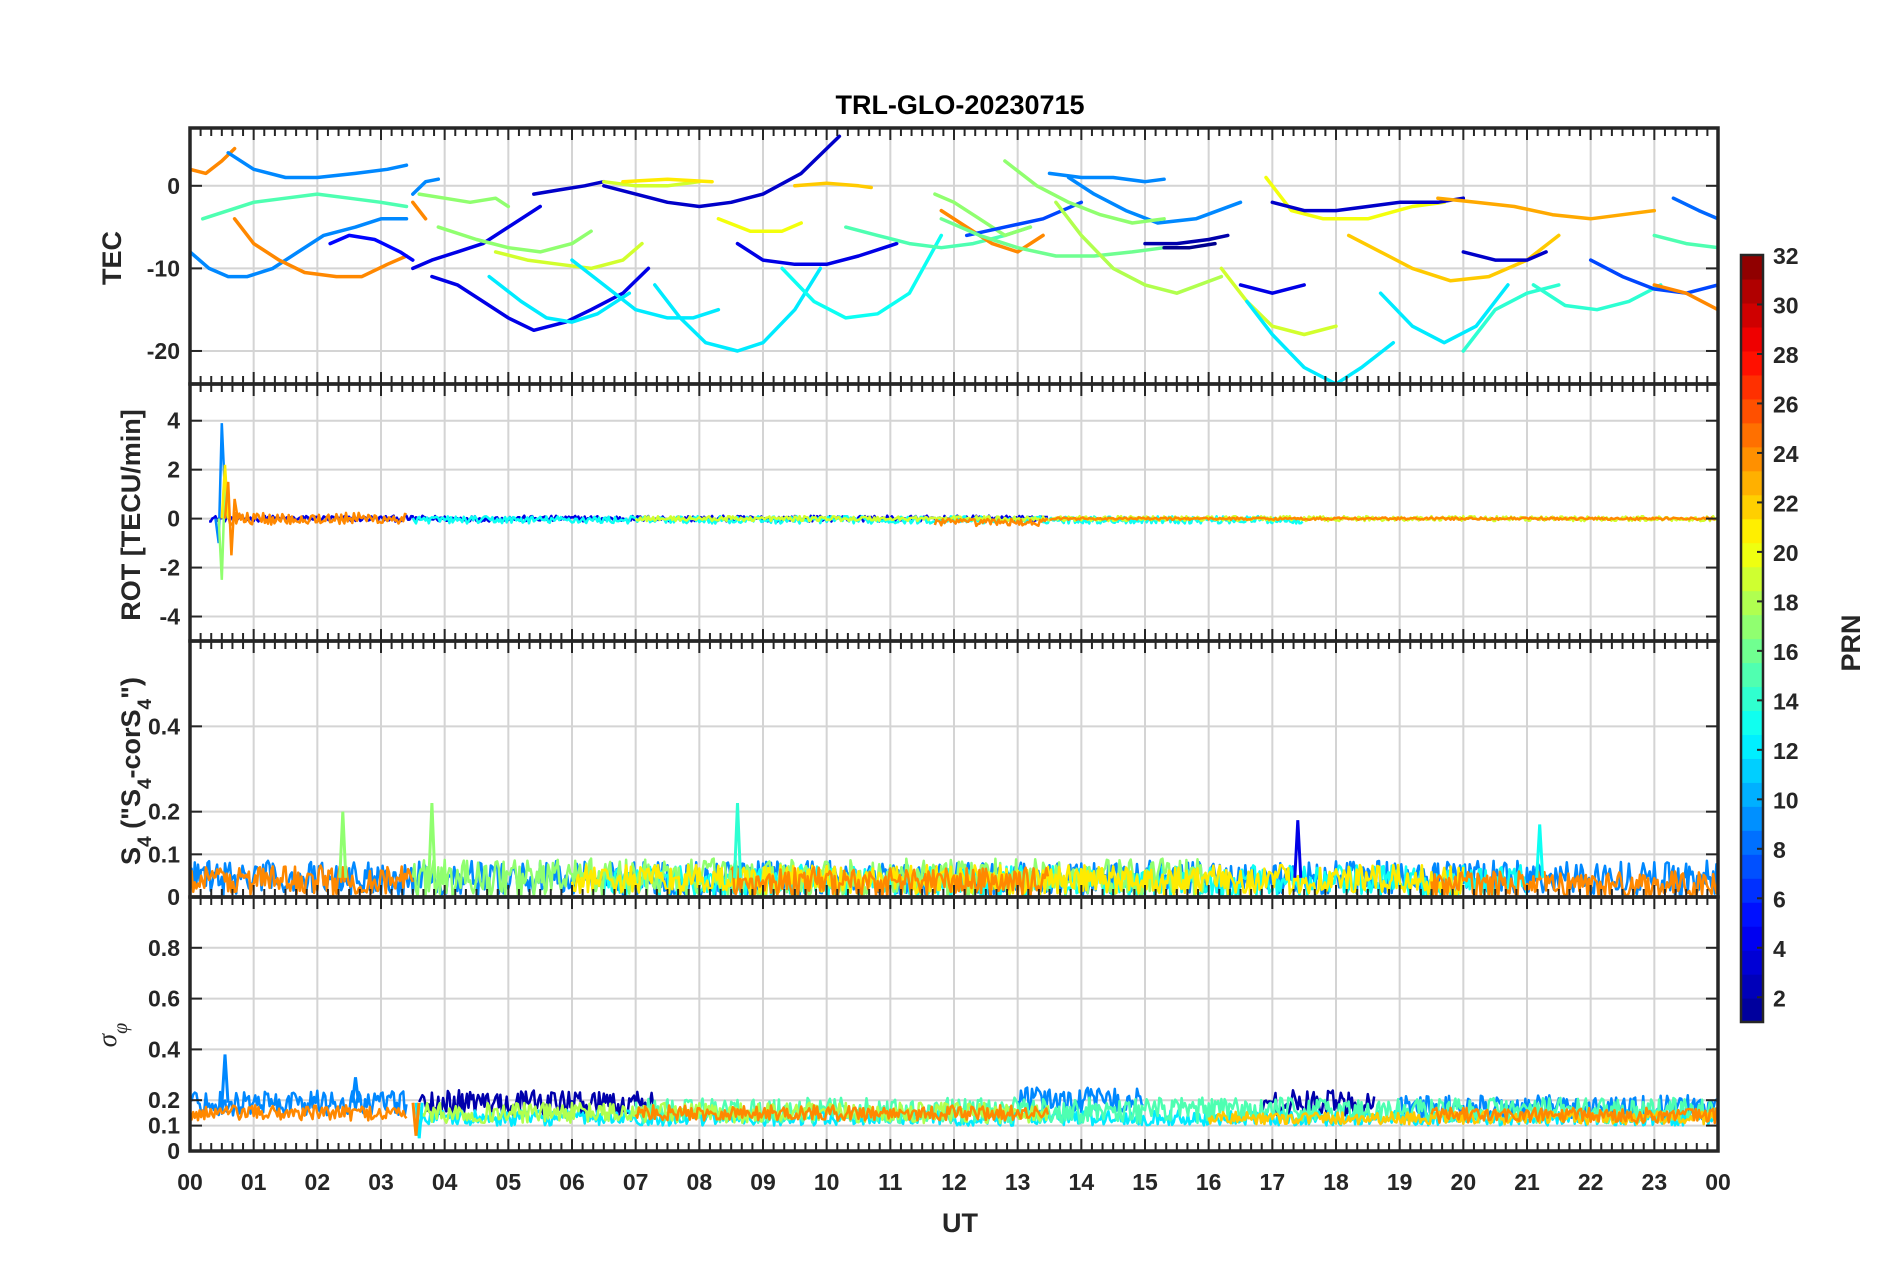  Describe the element at coordinates (231, 518) in the screenshot. I see `rot-spike` at that location.